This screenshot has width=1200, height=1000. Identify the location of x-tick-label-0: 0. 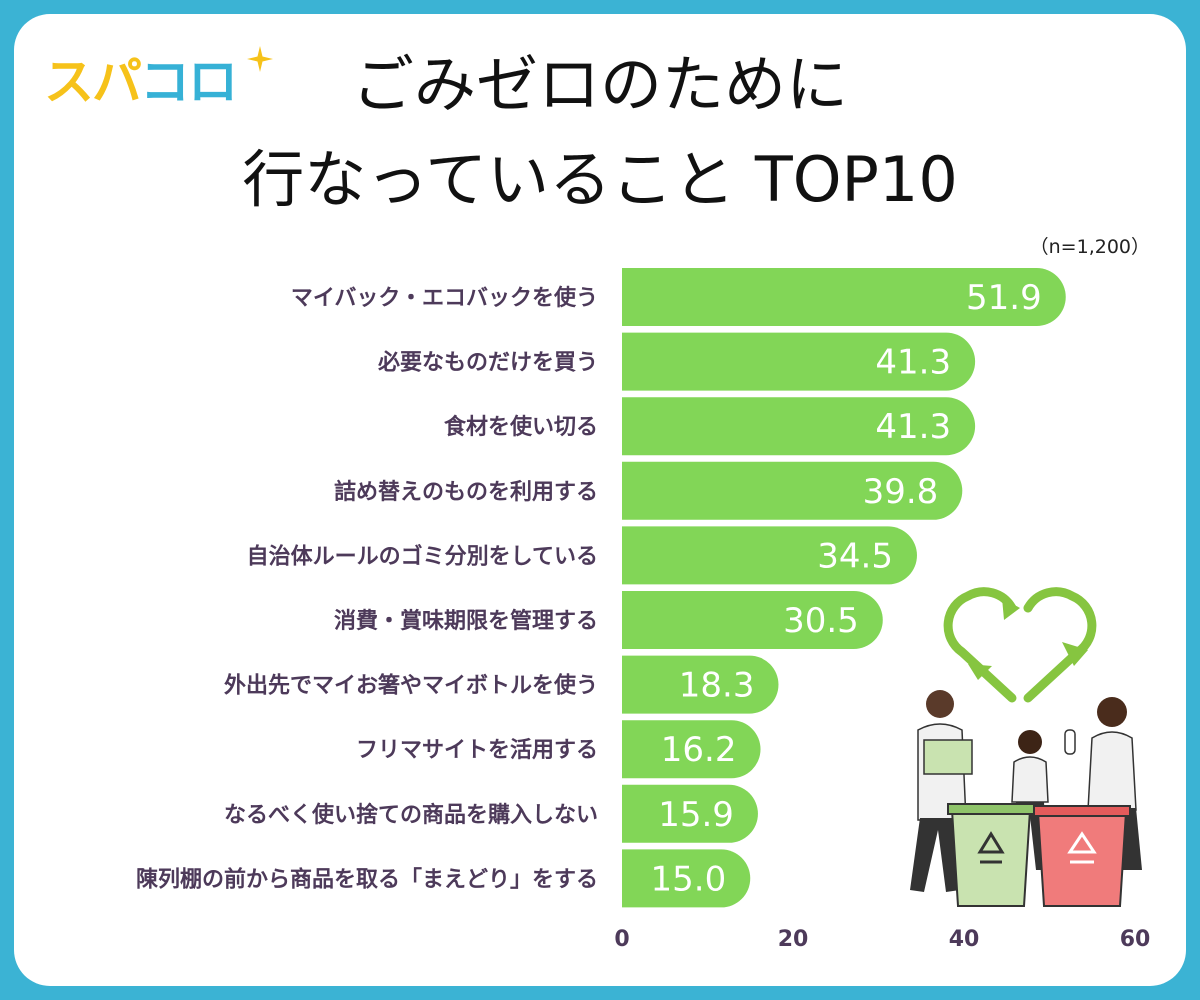
(621, 939).